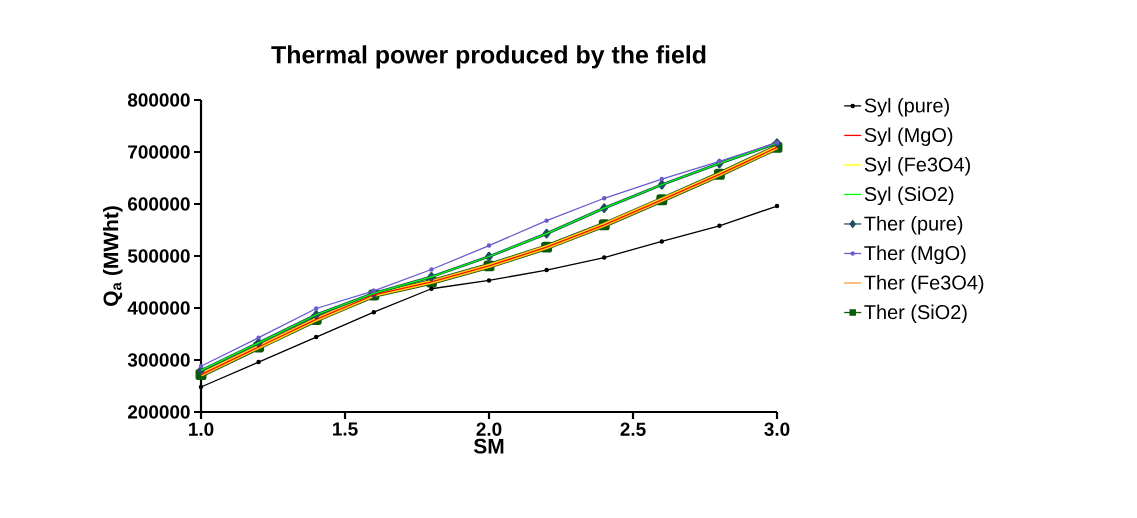 This screenshot has height=518, width=1137. Describe the element at coordinates (158, 308) in the screenshot. I see `y-tick-label: 400000` at that location.